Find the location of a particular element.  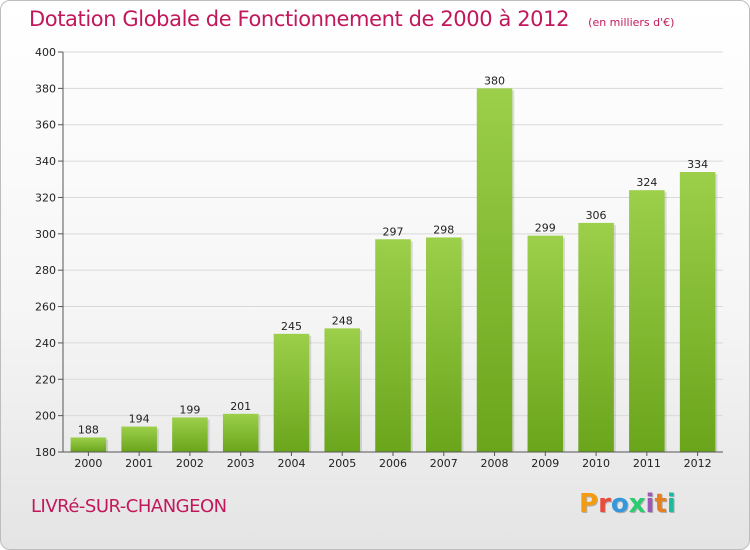

x-tick-label: 2011 is located at coordinates (647, 463).